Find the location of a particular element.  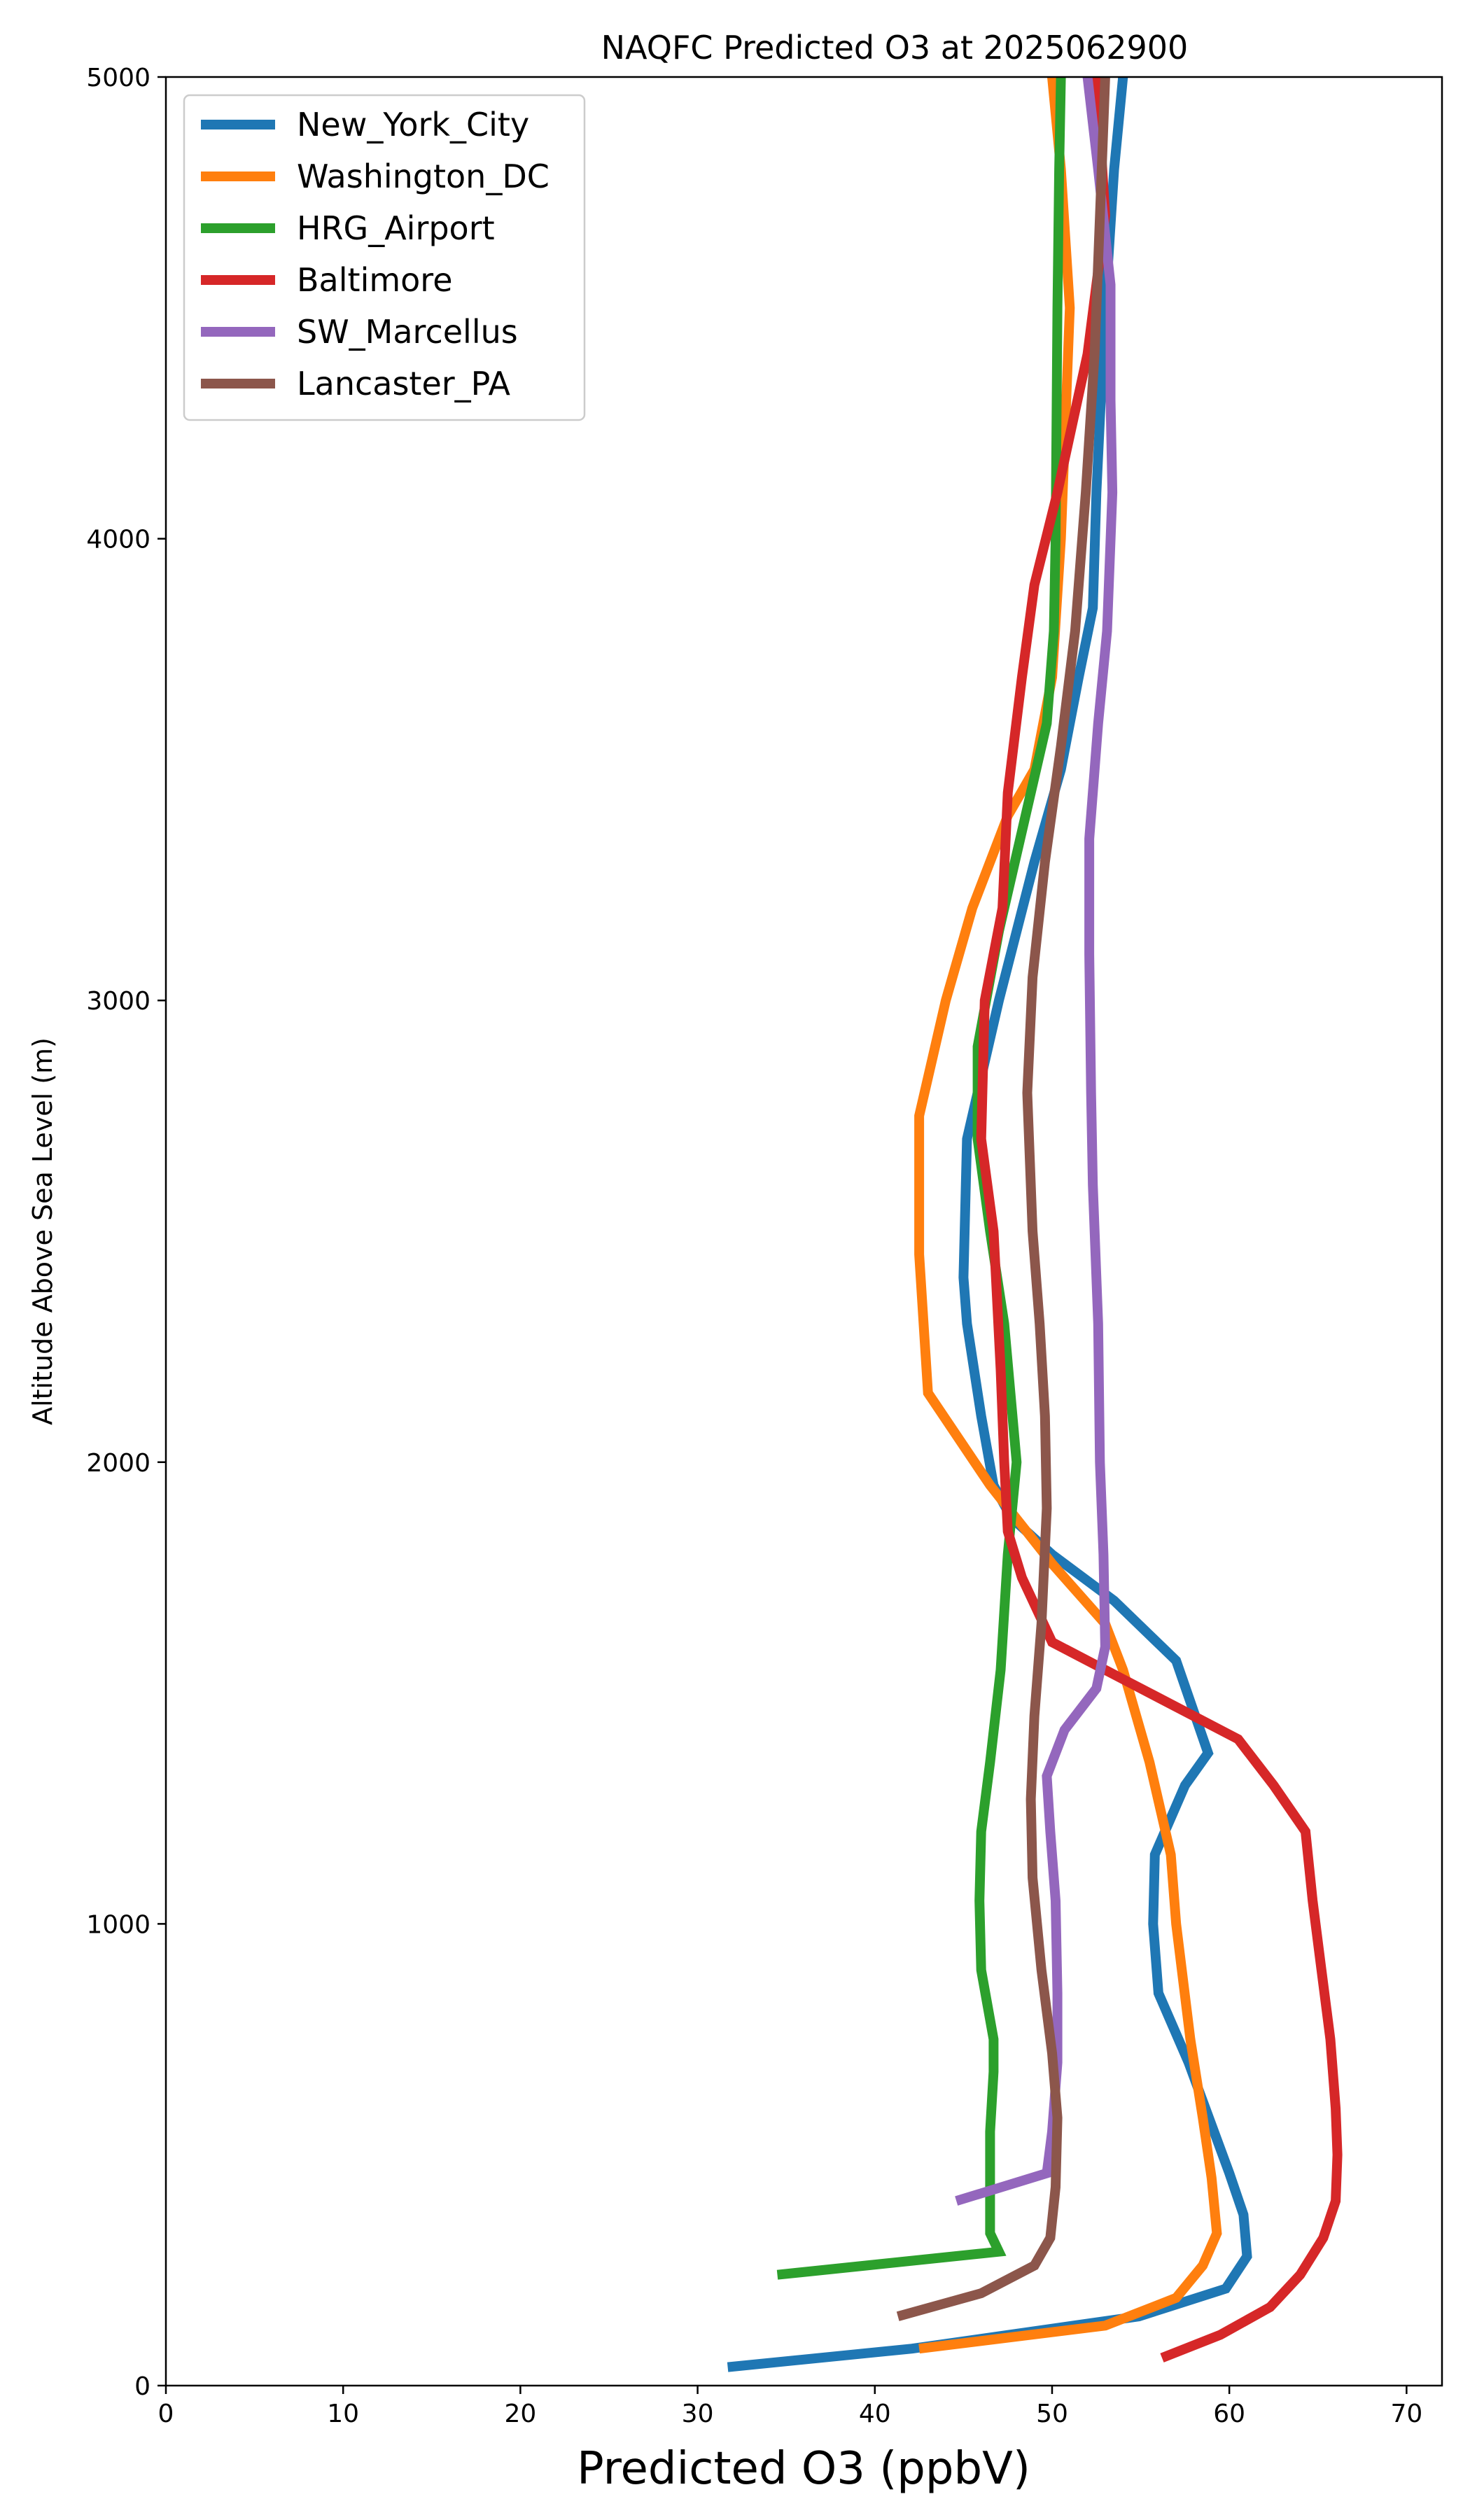

legend-label-sw-marcellus: SW_Marcellus is located at coordinates (407, 332).